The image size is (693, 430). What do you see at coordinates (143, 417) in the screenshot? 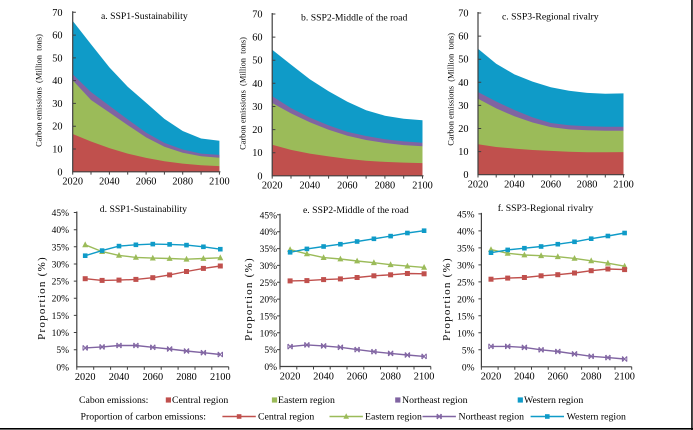
I see `svg-text:Proportion of carbon emissions: Proportion of carbon emissions:` at bounding box center [143, 417].